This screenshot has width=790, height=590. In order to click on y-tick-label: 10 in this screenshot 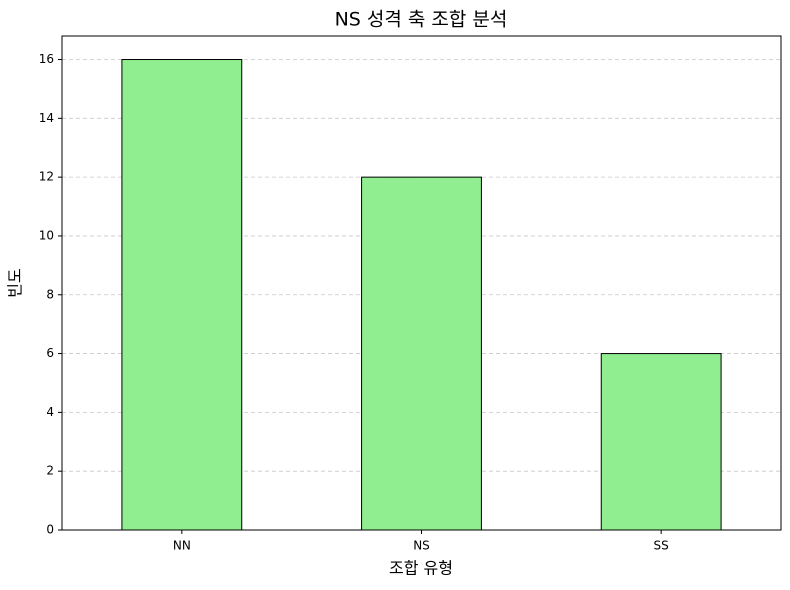, I will do `click(46, 235)`.